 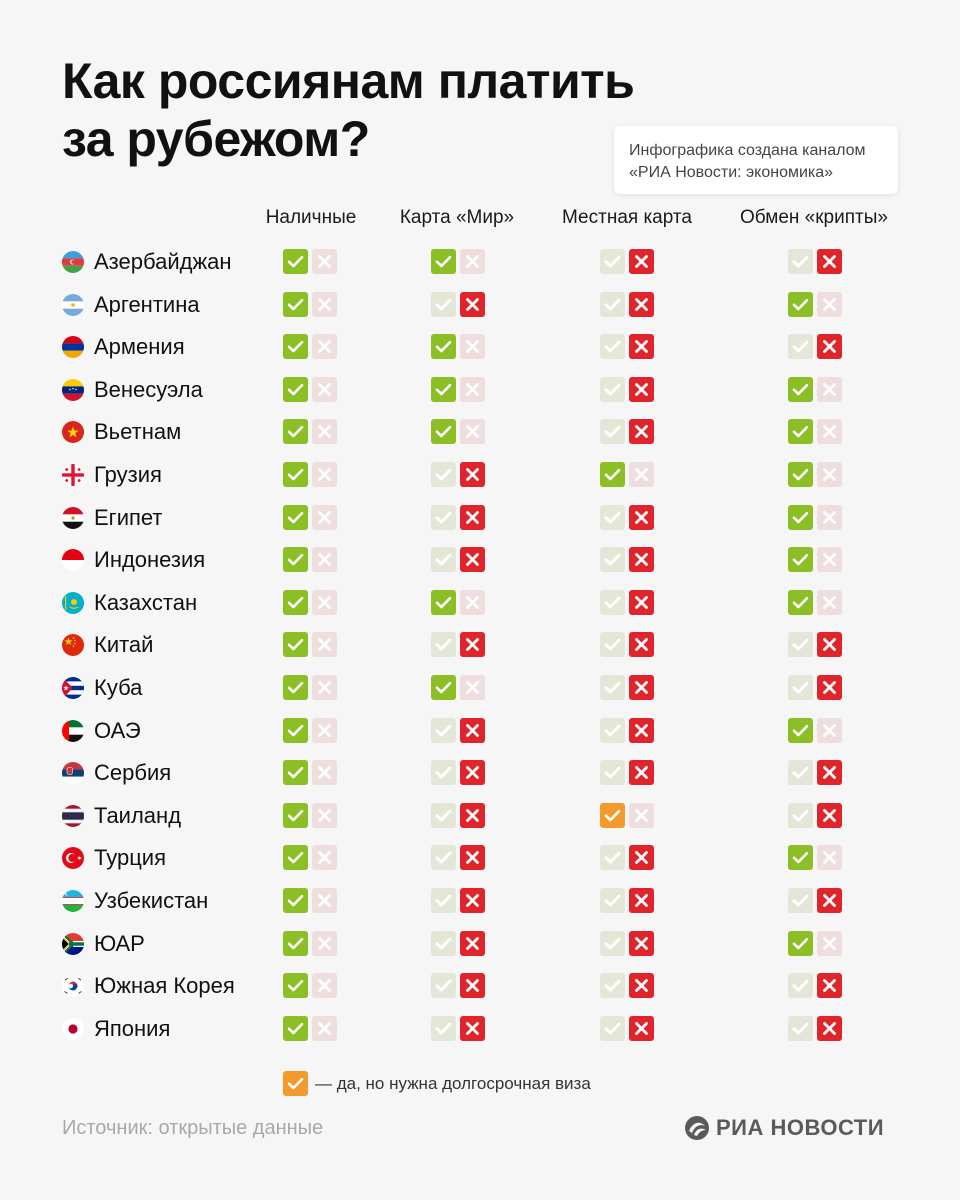 What do you see at coordinates (480, 390) in the screenshot?
I see `table-row: Венесуэла` at bounding box center [480, 390].